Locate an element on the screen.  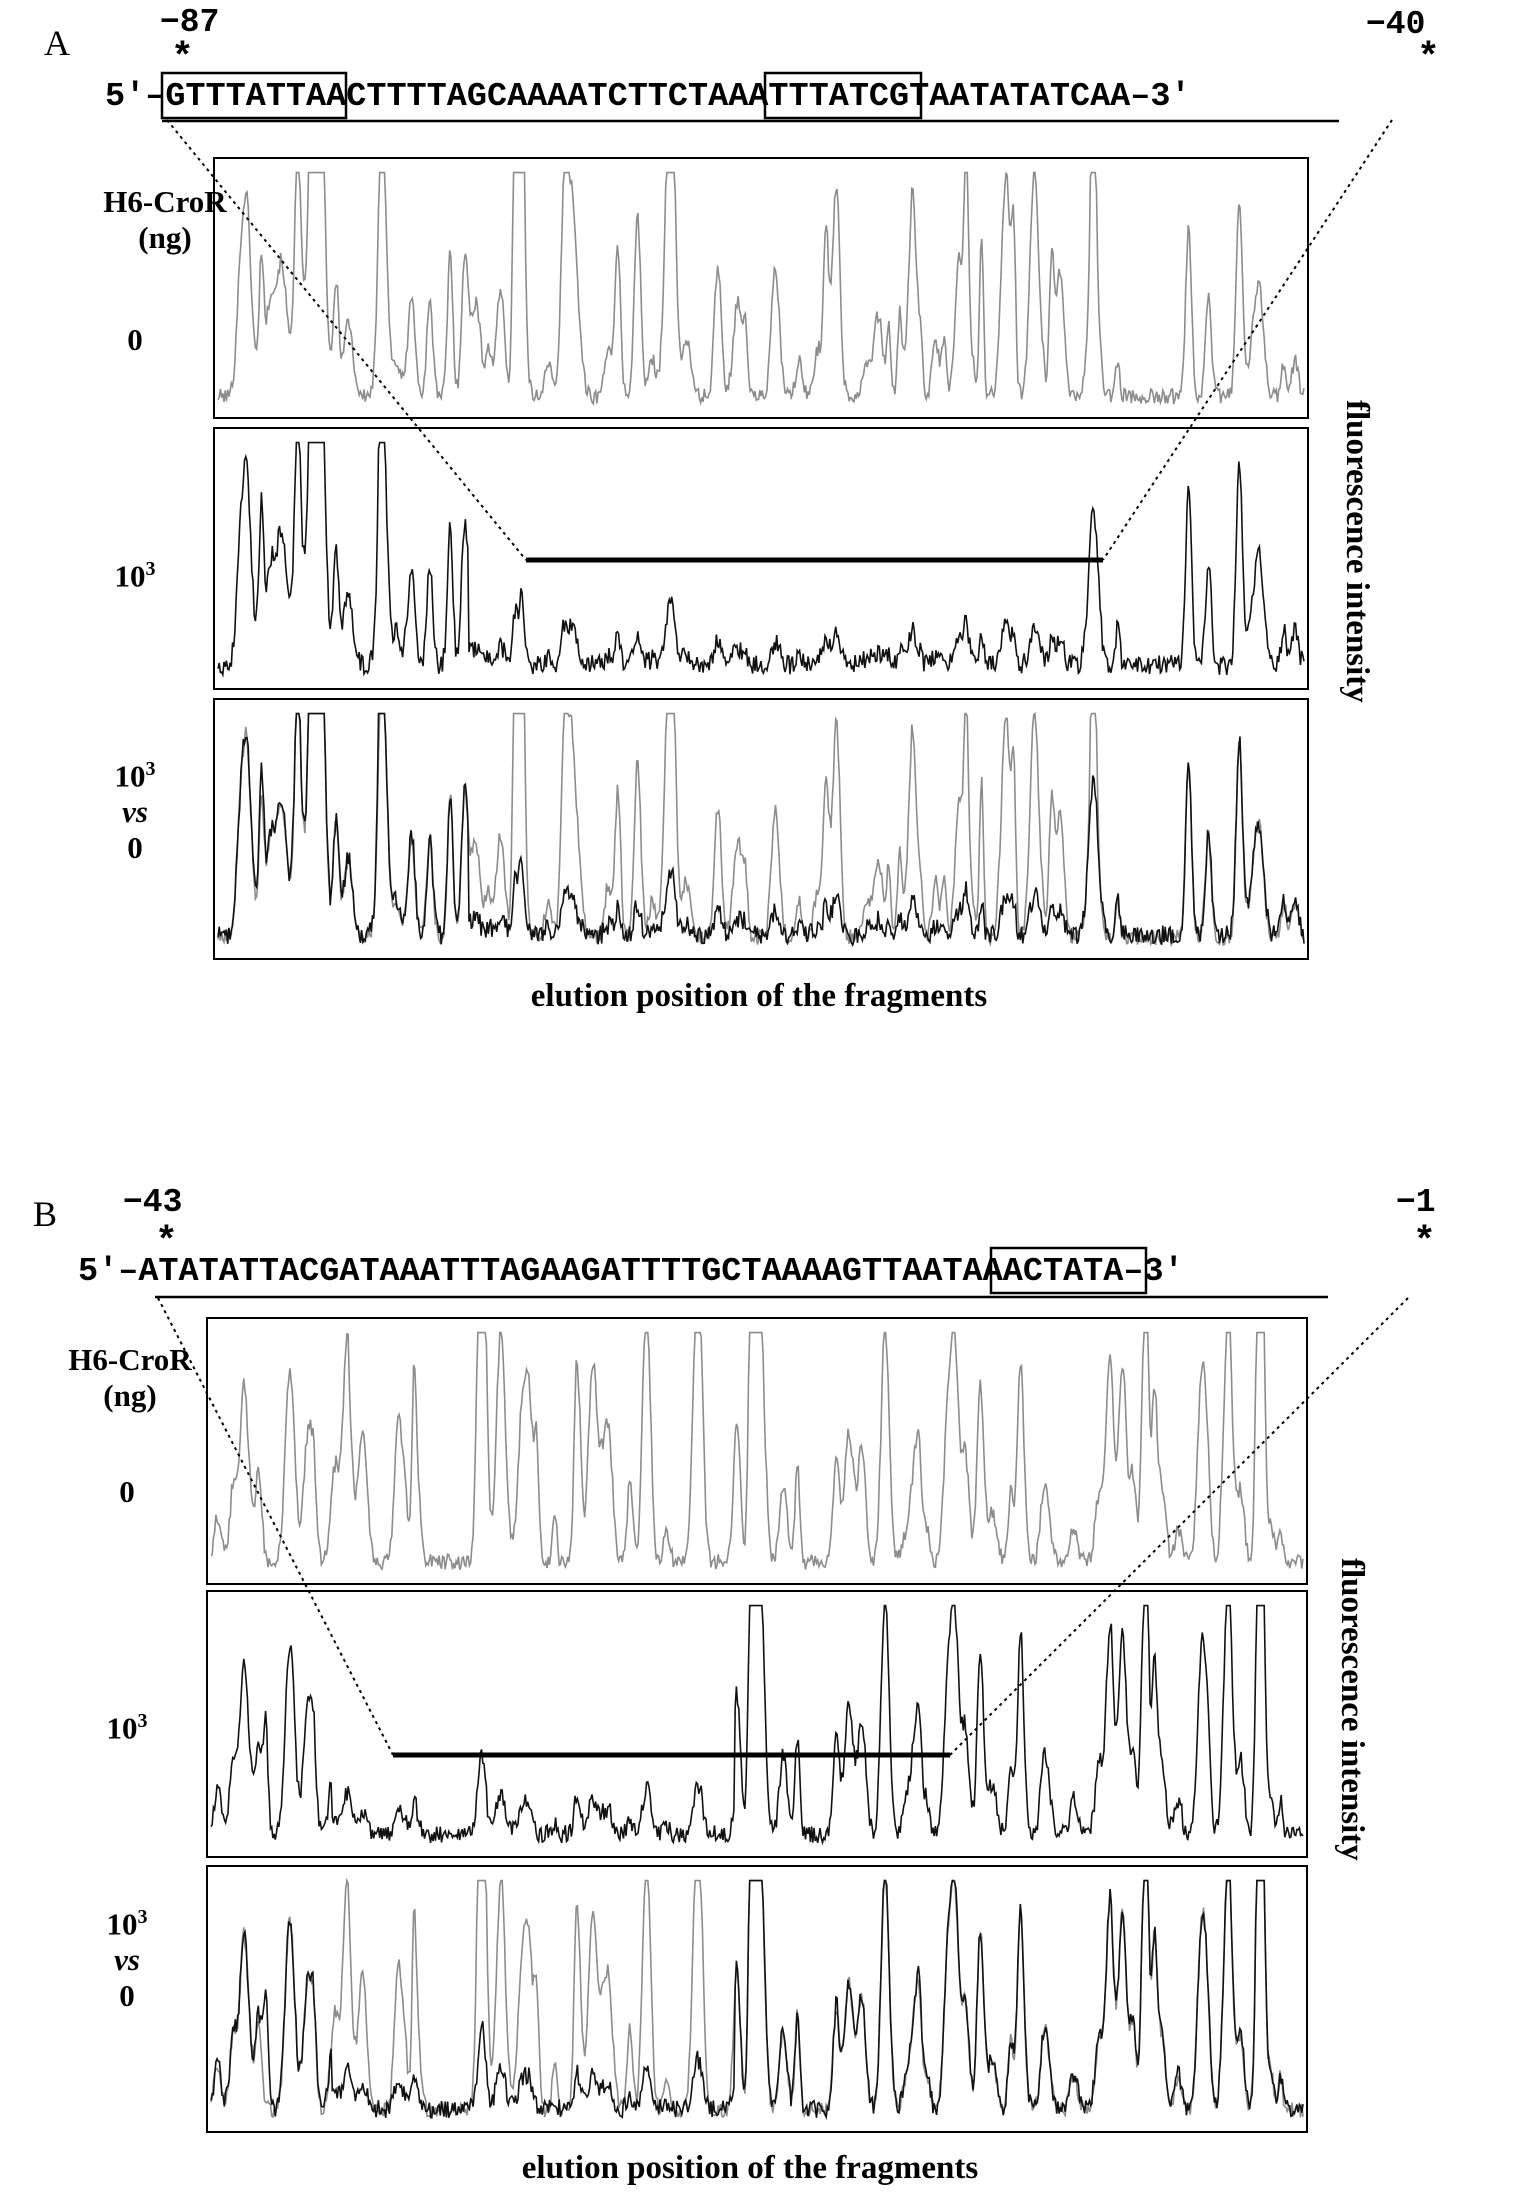
panel-b-x-axis-label: elution position of the fragments is located at coordinates (750, 2168).